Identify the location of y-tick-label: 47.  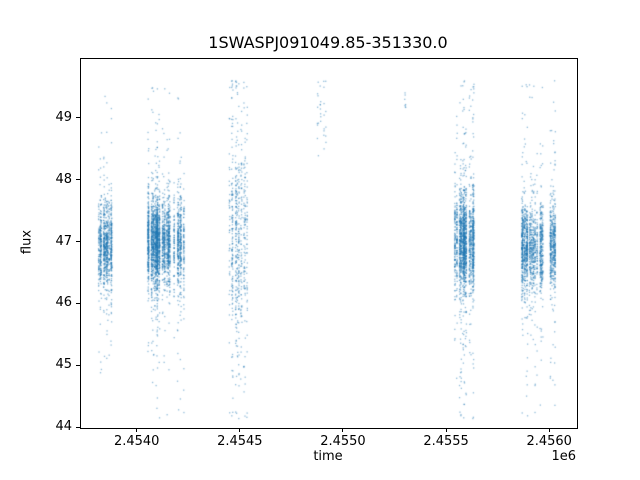
(63, 241).